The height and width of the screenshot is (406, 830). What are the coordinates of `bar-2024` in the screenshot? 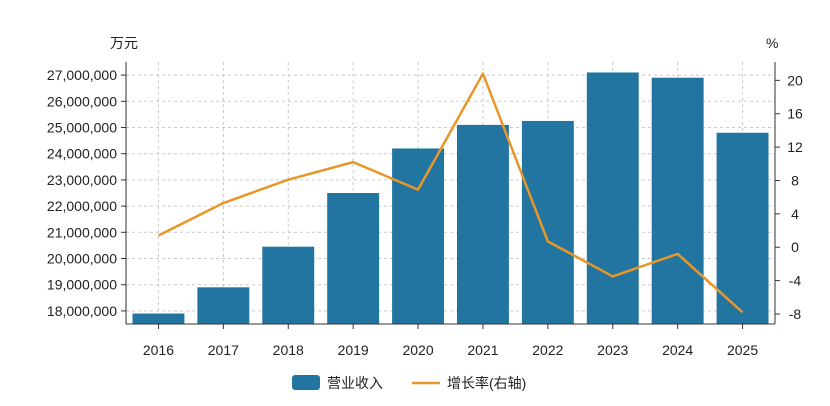 It's located at (677, 200).